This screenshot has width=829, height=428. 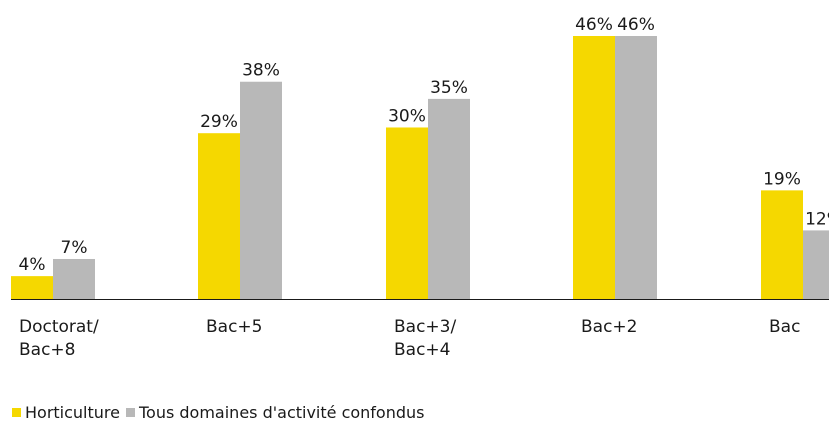 I want to click on value-label-all-domains-4: 12%, so click(x=817, y=219).